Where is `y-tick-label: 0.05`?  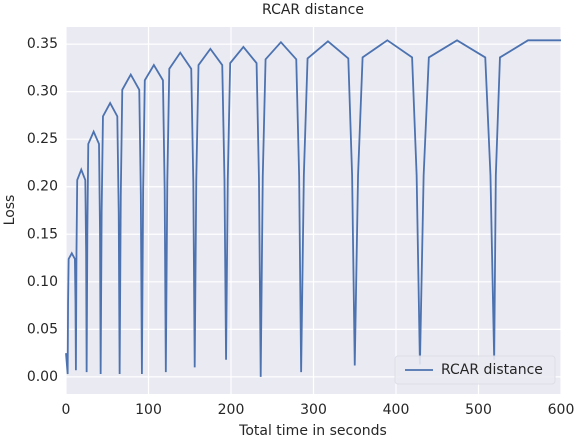
y-tick-label: 0.05 is located at coordinates (42, 329).